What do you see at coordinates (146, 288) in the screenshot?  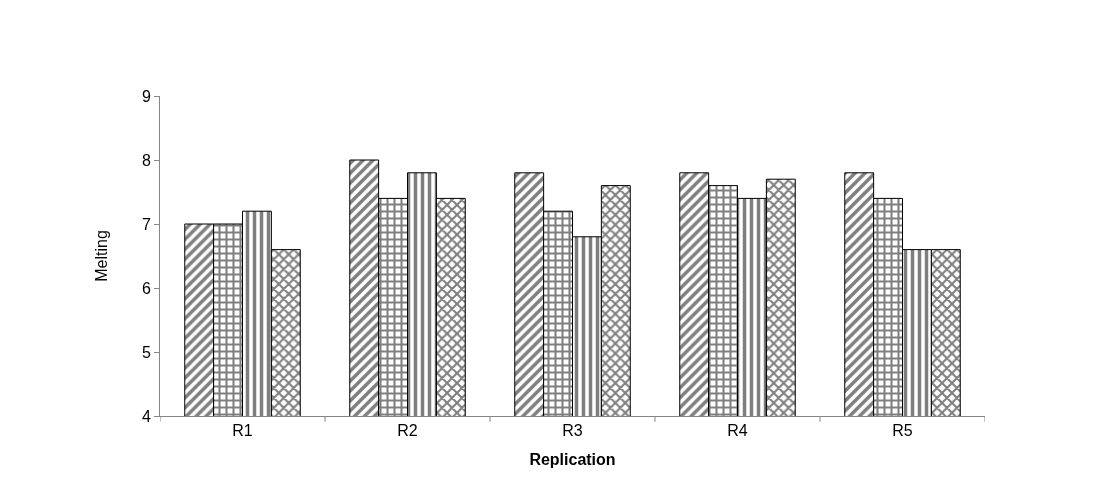 I see `y-tick-label: 6` at bounding box center [146, 288].